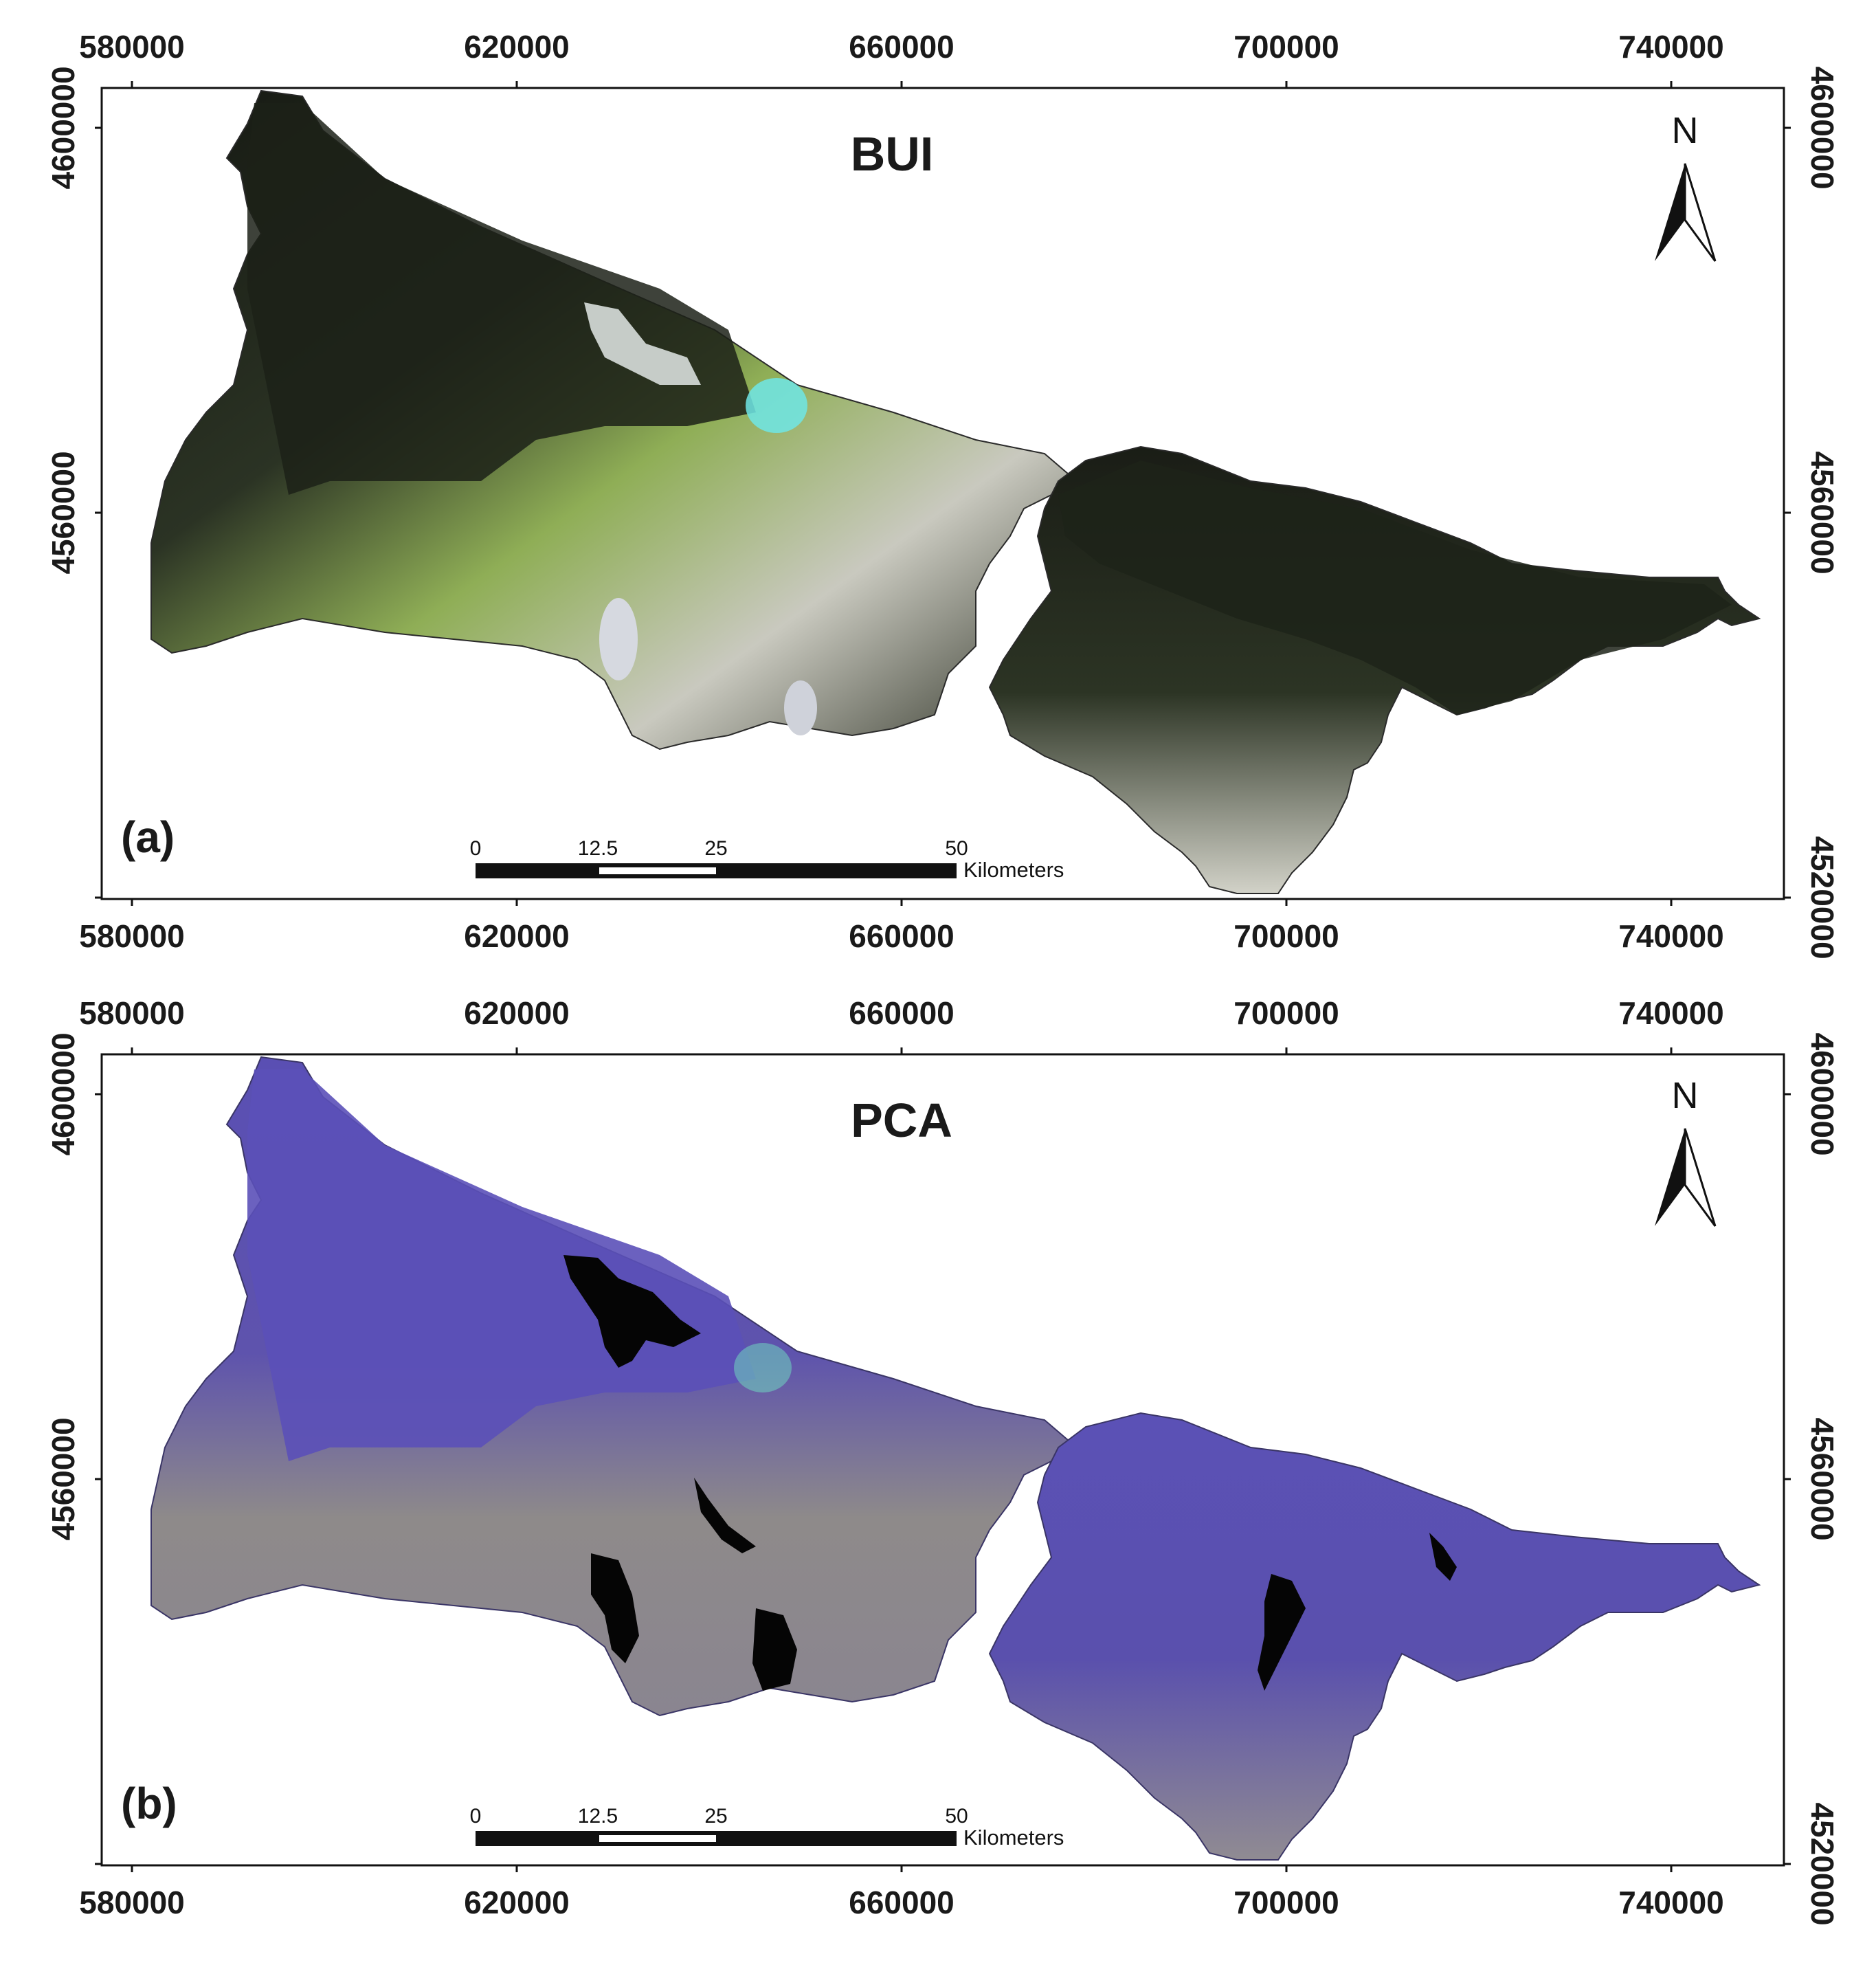 Image resolution: width=1876 pixels, height=1976 pixels. What do you see at coordinates (1013, 870) in the screenshot?
I see `panel-a-scale-unit: Kilometers` at bounding box center [1013, 870].